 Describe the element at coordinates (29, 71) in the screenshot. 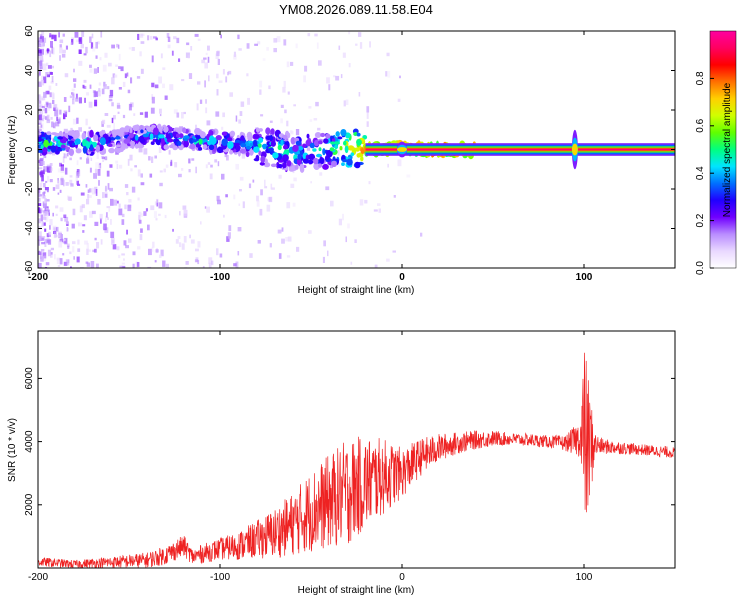

I see `spectrogram-y-tick-label: 40` at that location.